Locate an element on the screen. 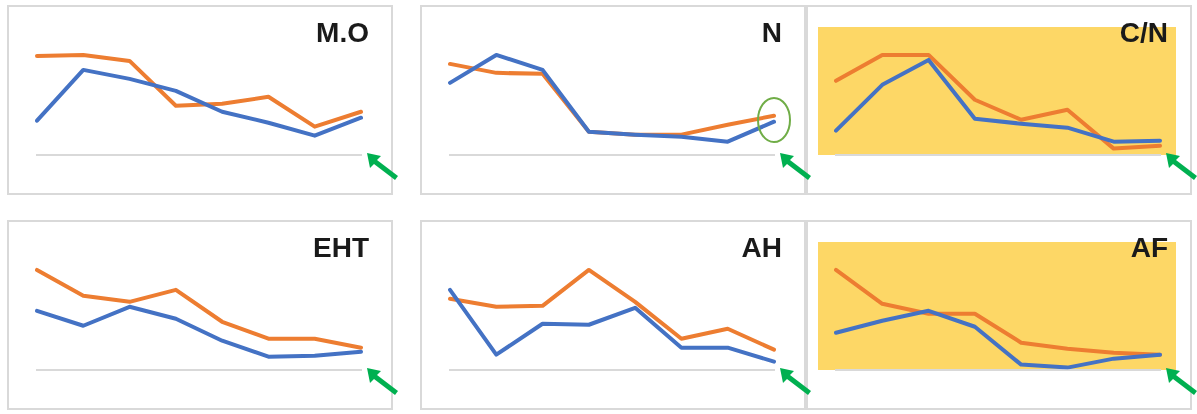 This screenshot has width=1197, height=414. chart-title: EHT is located at coordinates (341, 247).